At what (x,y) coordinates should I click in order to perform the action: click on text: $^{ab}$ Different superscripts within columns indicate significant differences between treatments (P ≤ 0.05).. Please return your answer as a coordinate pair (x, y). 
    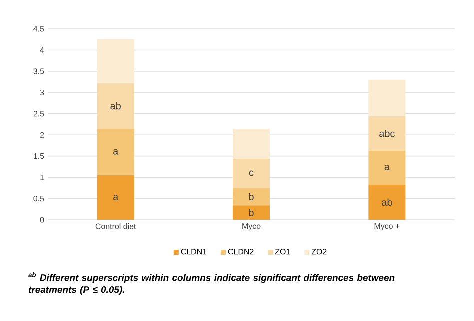
    Looking at the image, I should click on (211, 284).